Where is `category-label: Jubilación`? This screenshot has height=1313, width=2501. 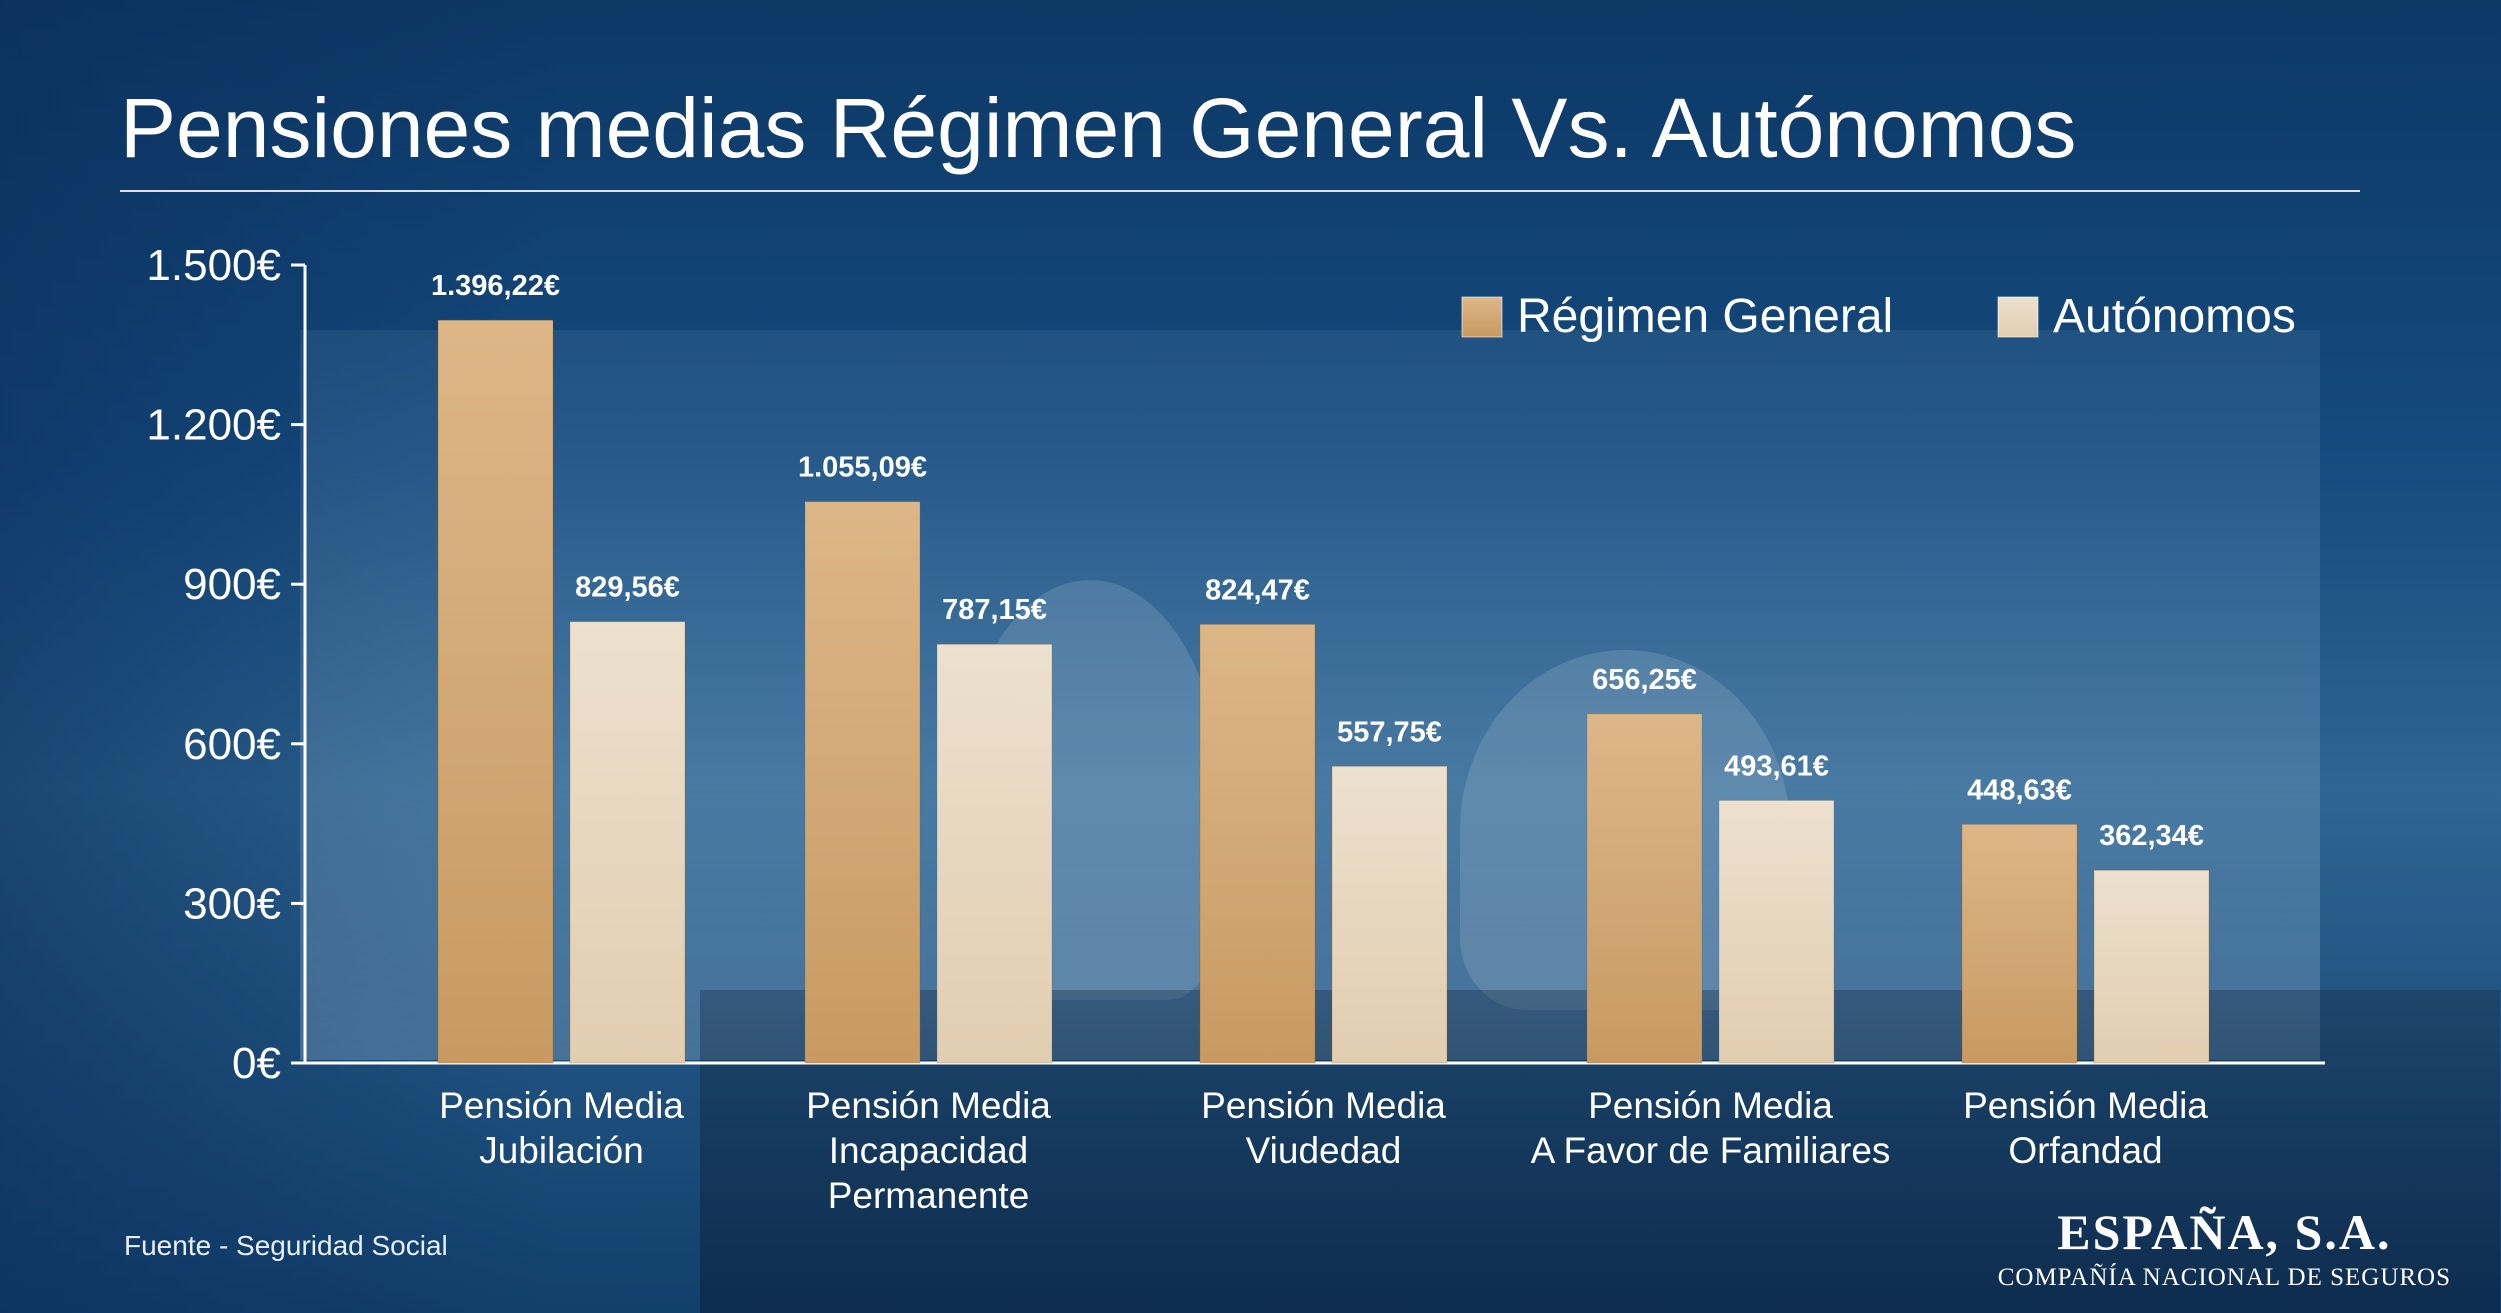
category-label: Jubilación is located at coordinates (561, 1150).